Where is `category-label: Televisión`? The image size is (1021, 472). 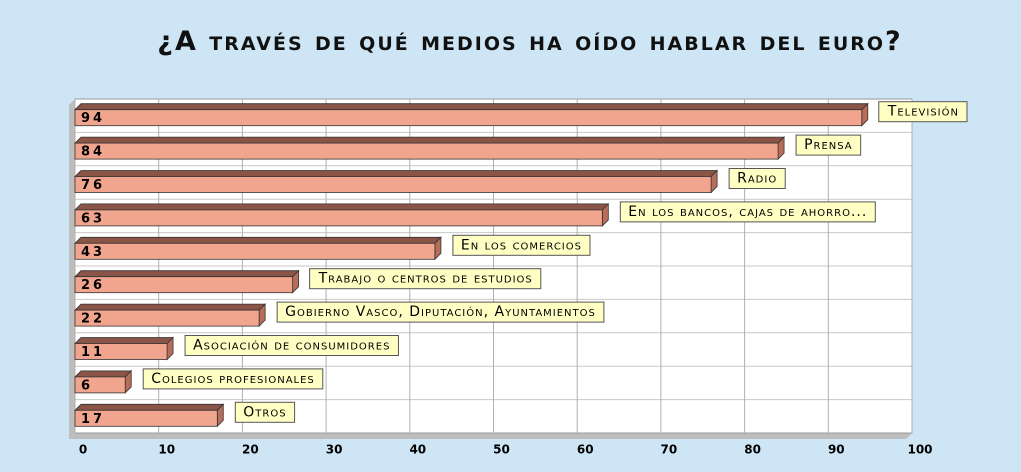
category-label: Televisión is located at coordinates (923, 112).